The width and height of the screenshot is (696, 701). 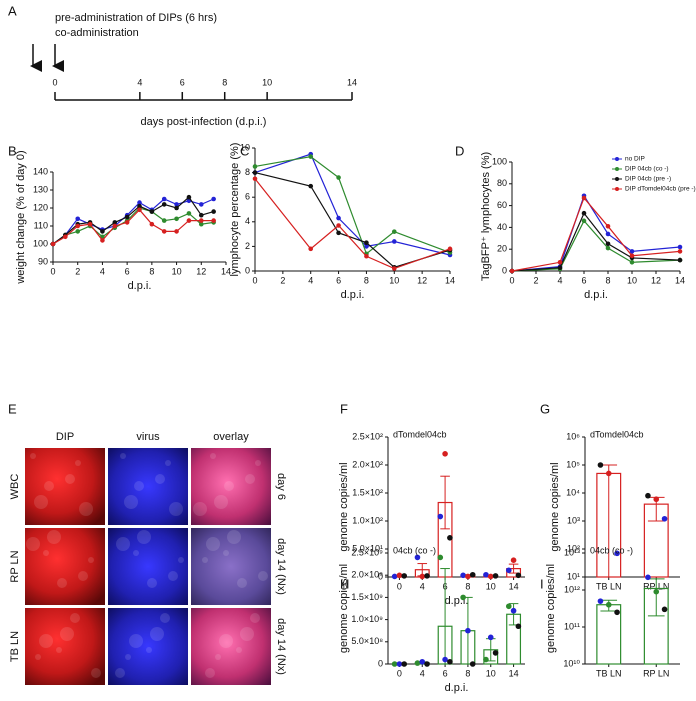 I want to click on x-tick-label: 14, so click(x=514, y=586).